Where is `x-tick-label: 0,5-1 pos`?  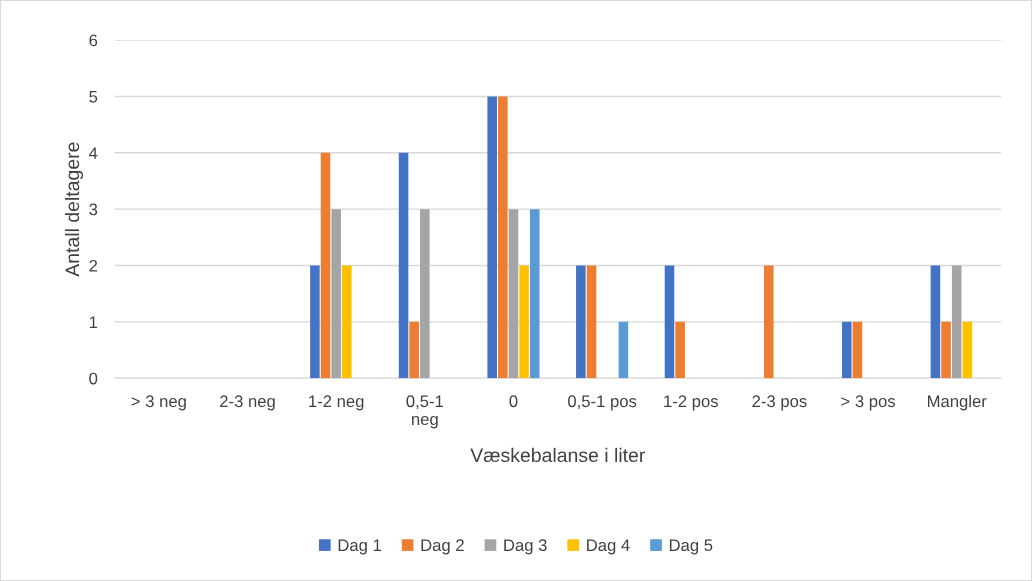
x-tick-label: 0,5-1 pos is located at coordinates (602, 403).